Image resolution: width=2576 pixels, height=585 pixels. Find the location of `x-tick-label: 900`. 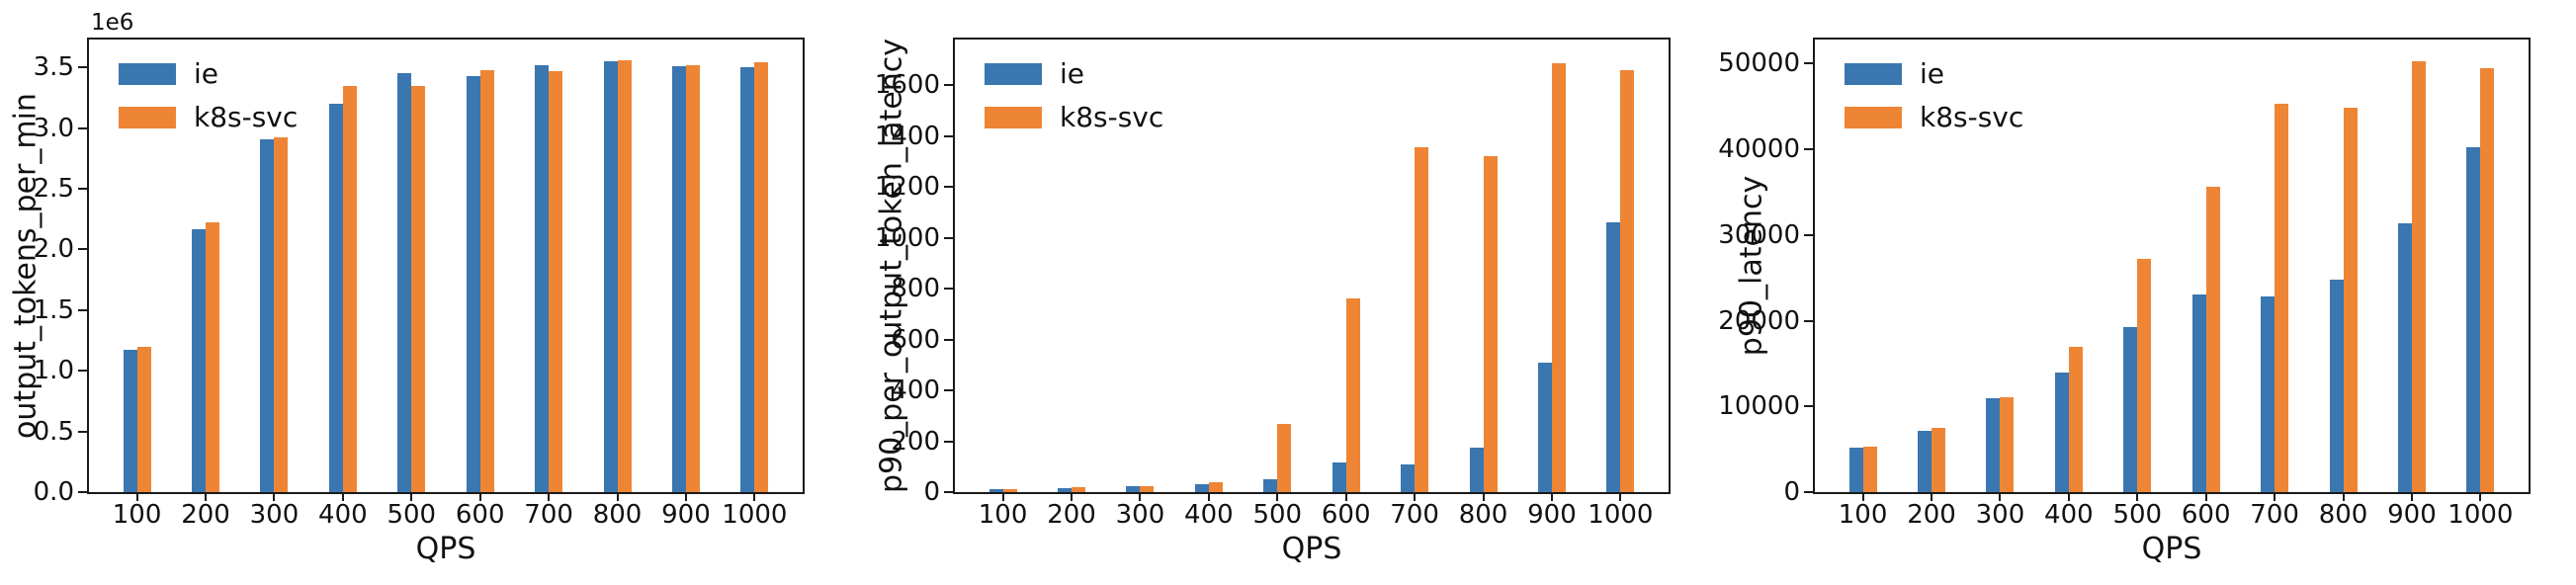

x-tick-label: 900 is located at coordinates (686, 515).